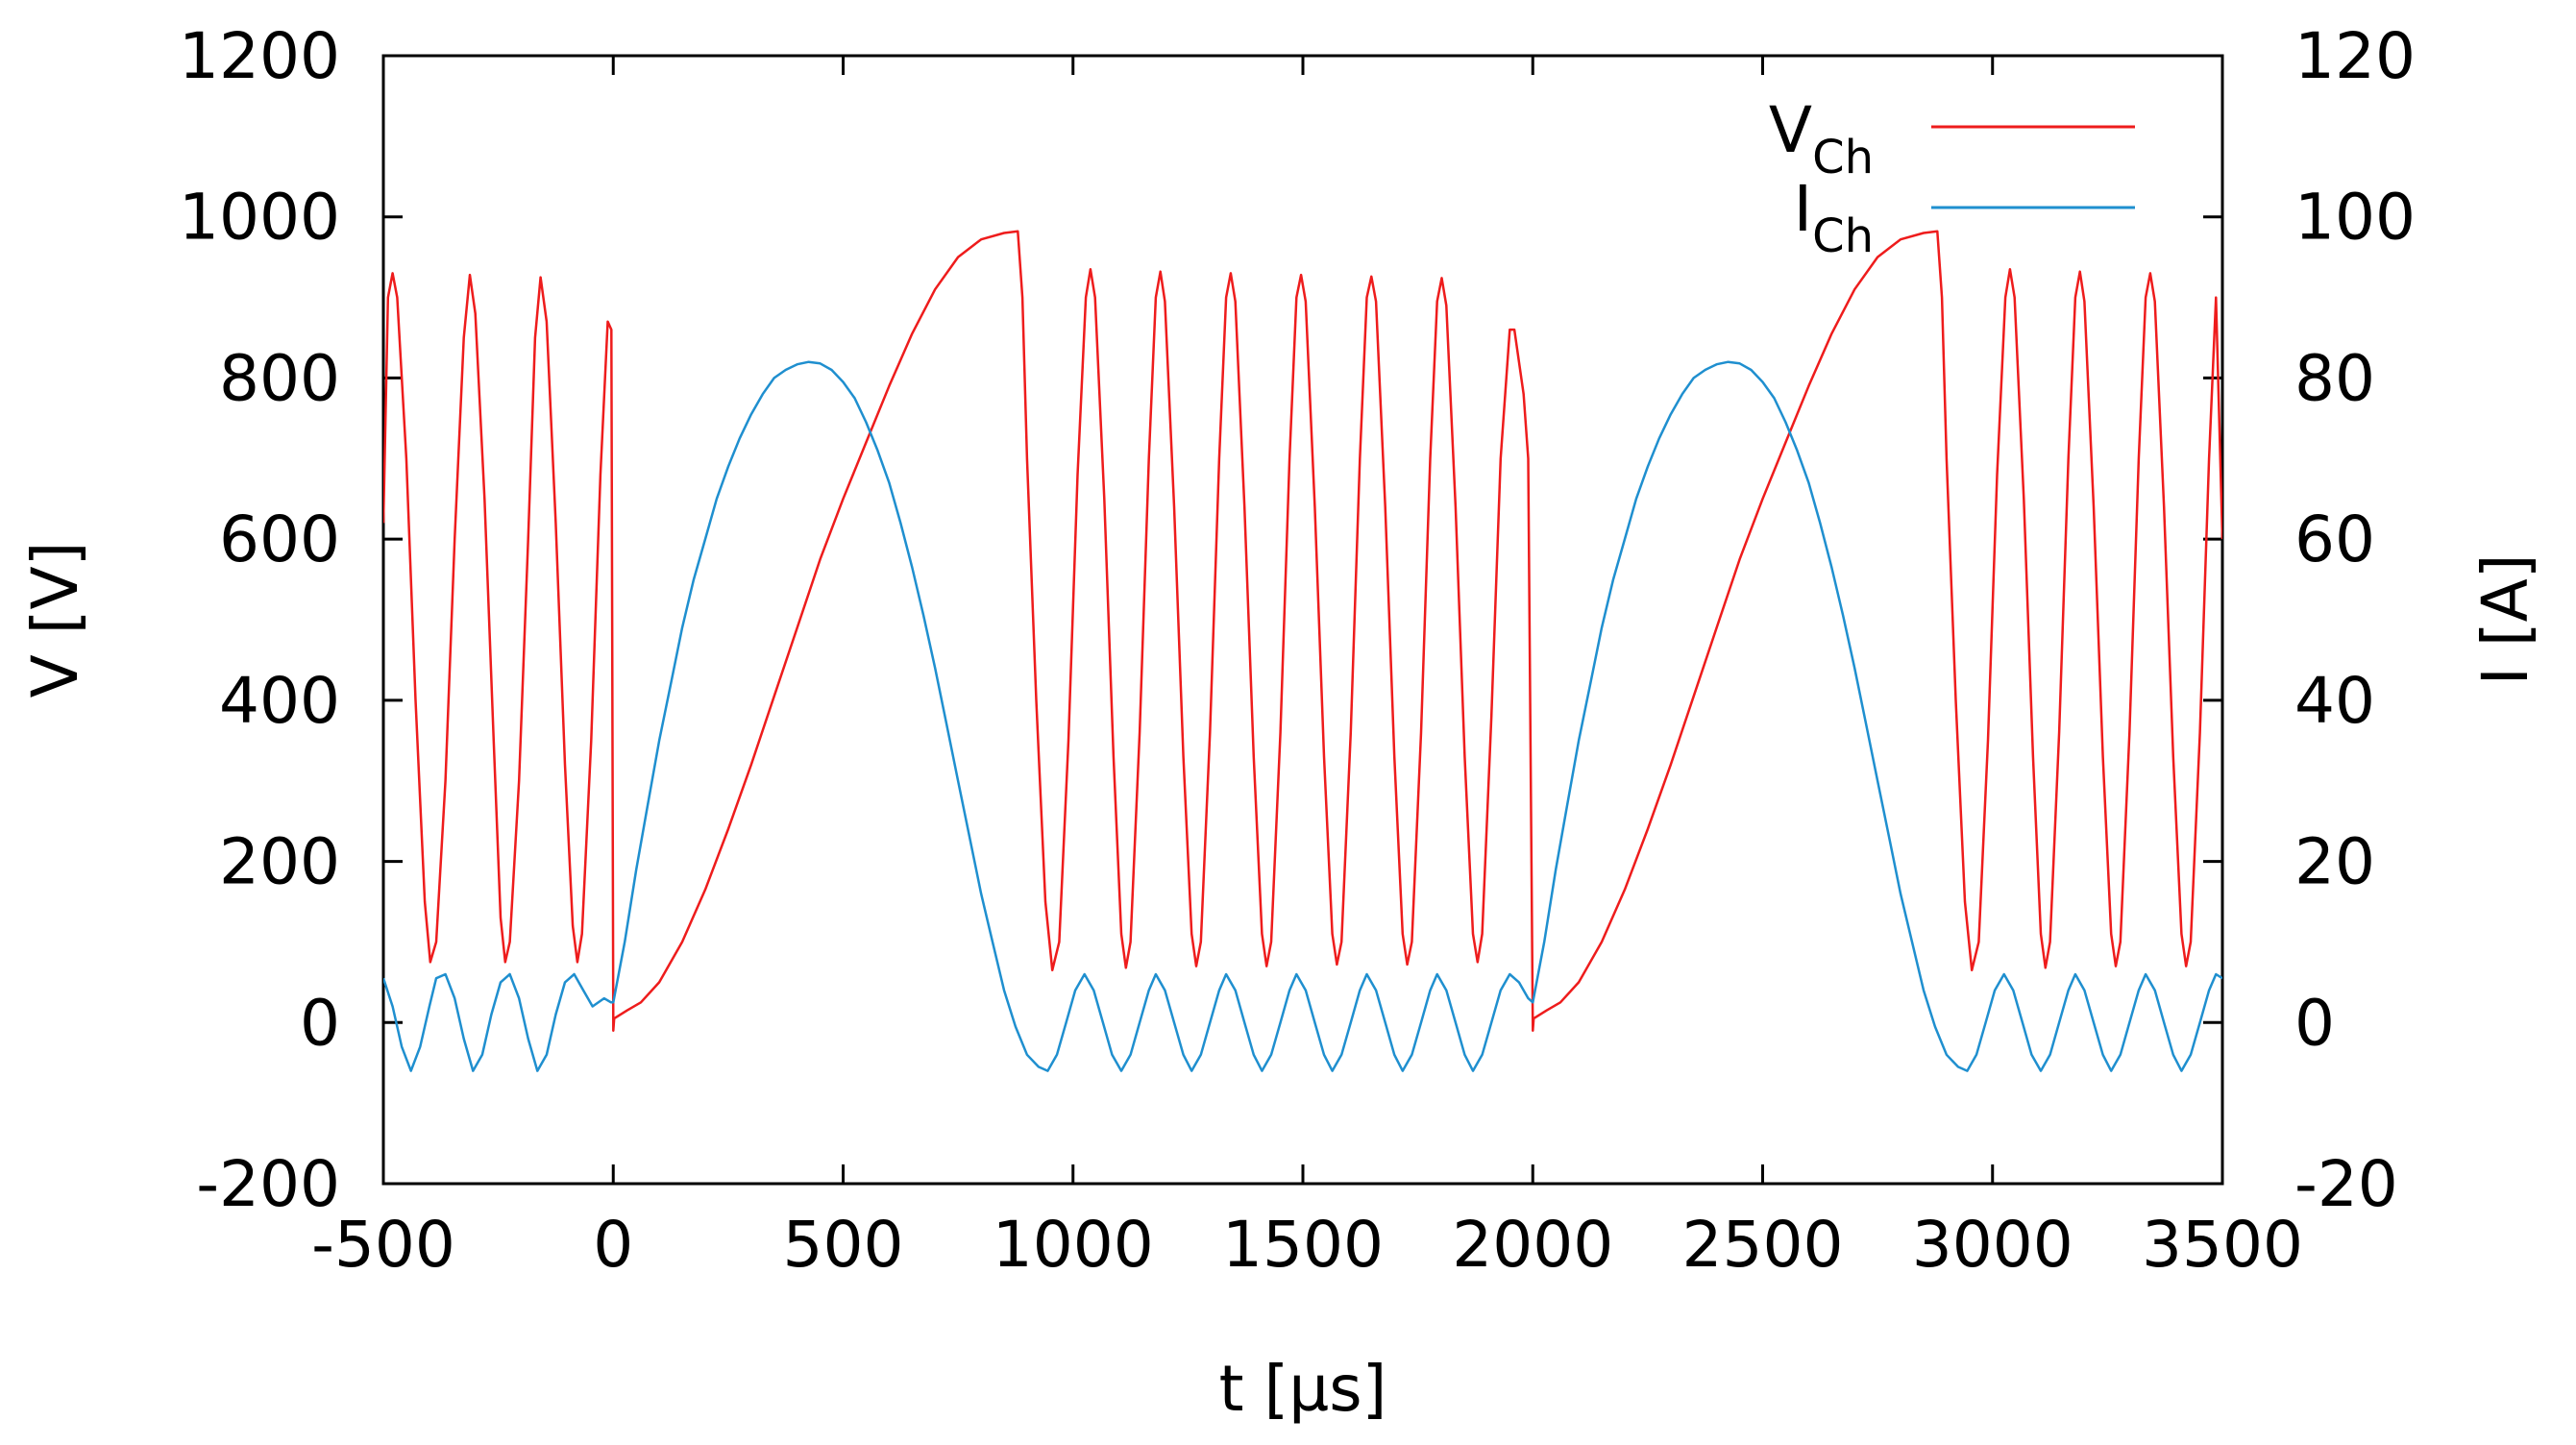 The width and height of the screenshot is (2576, 1445). What do you see at coordinates (1843, 236) in the screenshot?
I see `legend-label-current-sub: Ch` at bounding box center [1843, 236].